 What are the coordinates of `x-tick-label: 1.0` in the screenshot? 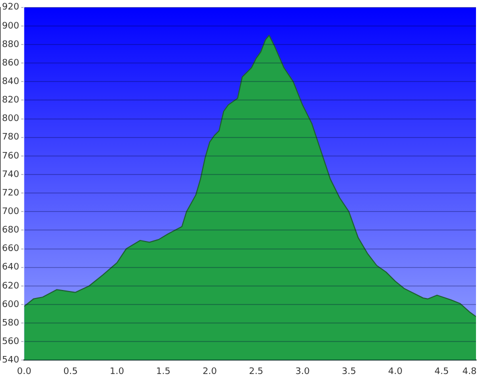 It's located at (117, 371).